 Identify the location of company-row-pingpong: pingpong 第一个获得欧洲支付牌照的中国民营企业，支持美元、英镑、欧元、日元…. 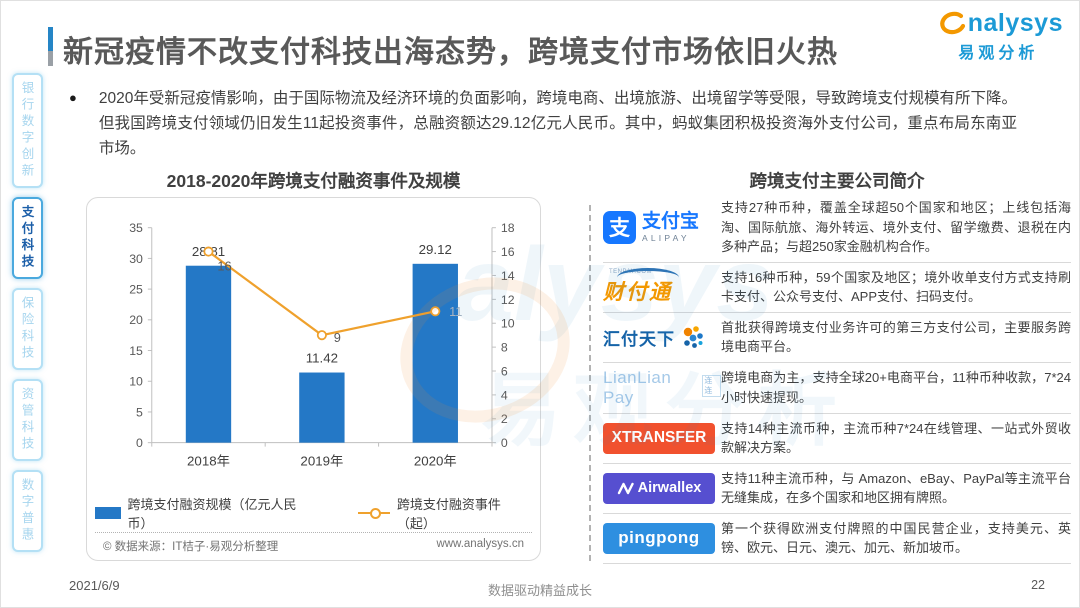
(837, 539).